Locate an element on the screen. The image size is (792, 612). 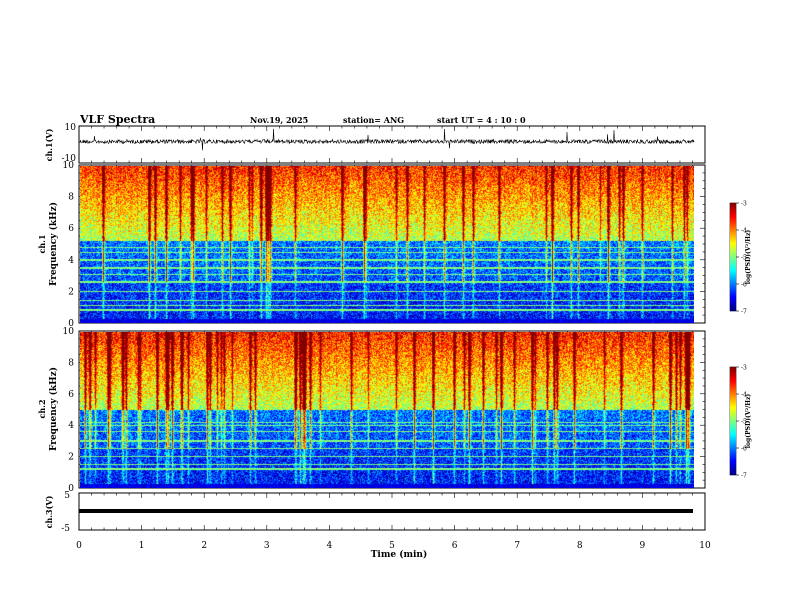
ch2-spec-channel-label: ch.2 is located at coordinates (42, 408).